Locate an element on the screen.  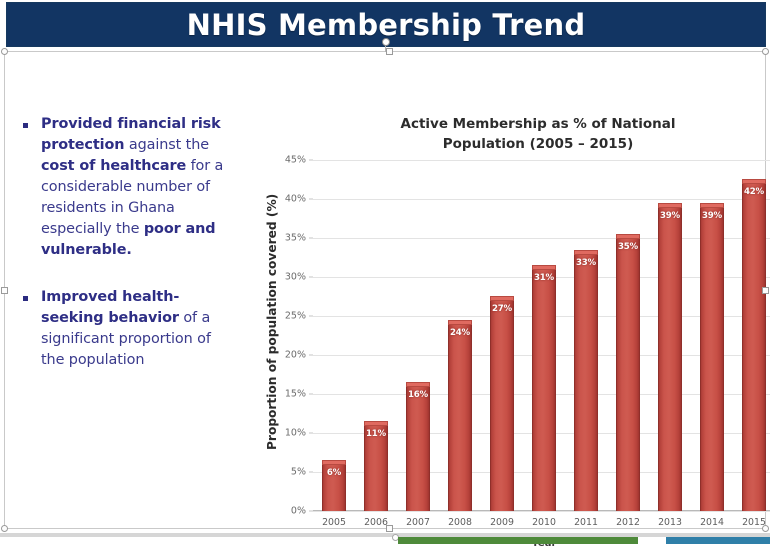
bar-slot: 24% is located at coordinates (460, 335).